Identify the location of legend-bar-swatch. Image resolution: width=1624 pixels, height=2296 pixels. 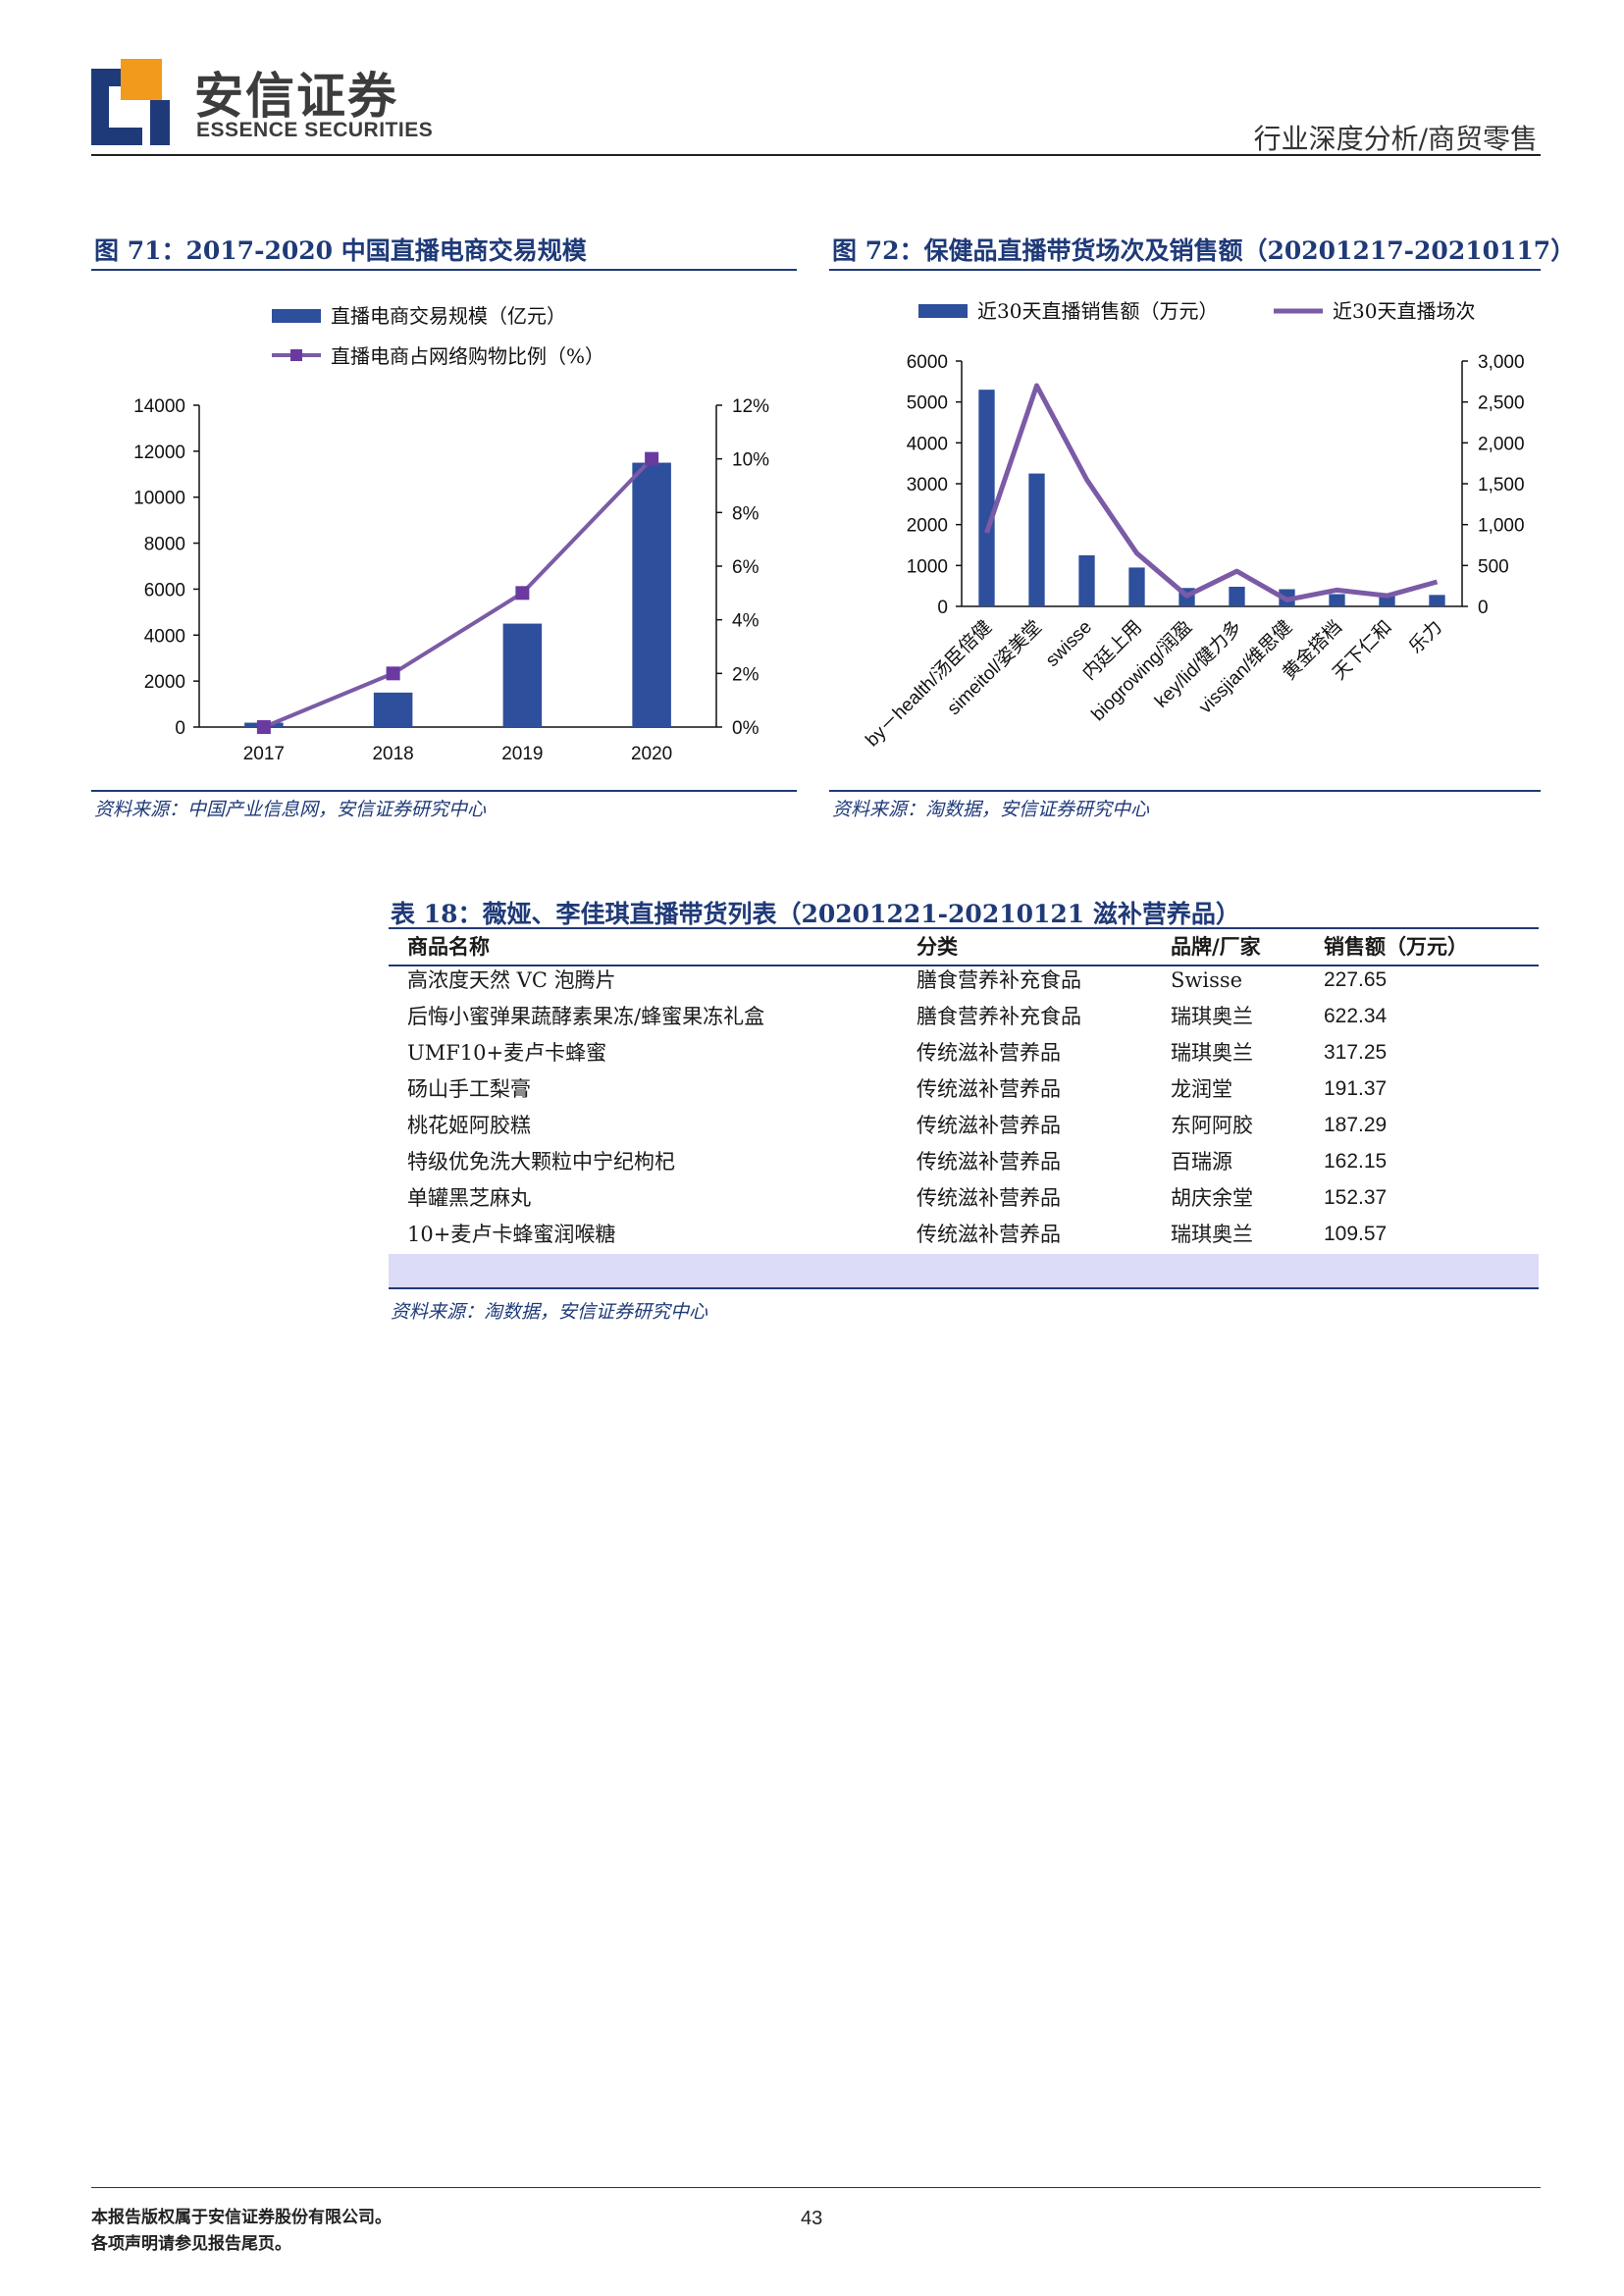
(296, 316).